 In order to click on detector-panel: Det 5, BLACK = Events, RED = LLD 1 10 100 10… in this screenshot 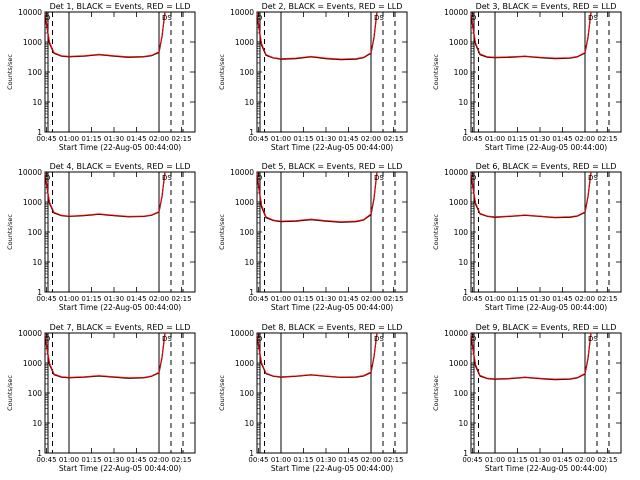, I will do `click(313, 237)`.